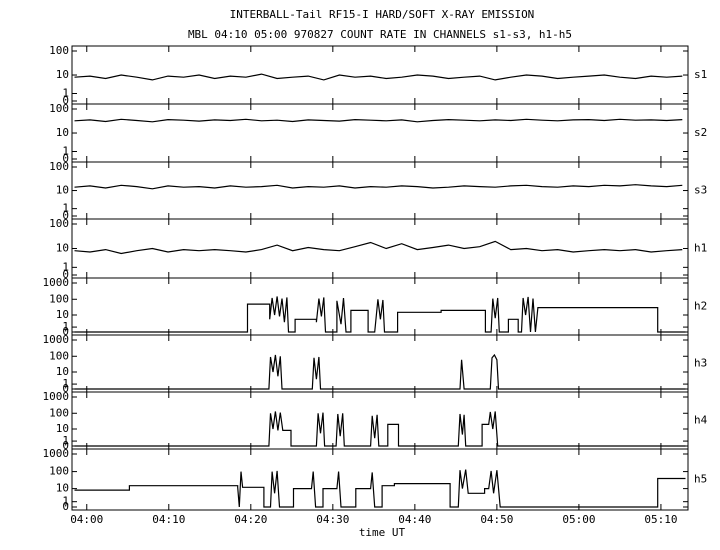 The height and width of the screenshot is (550, 720). Describe the element at coordinates (700, 479) in the screenshot. I see `series-label: h5` at that location.